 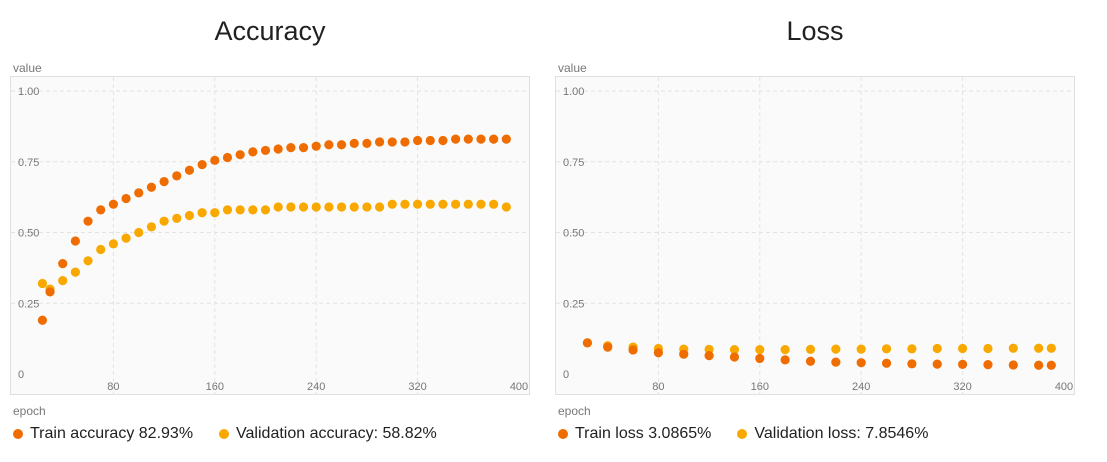 I want to click on x-tick-label: 240, so click(x=316, y=387).